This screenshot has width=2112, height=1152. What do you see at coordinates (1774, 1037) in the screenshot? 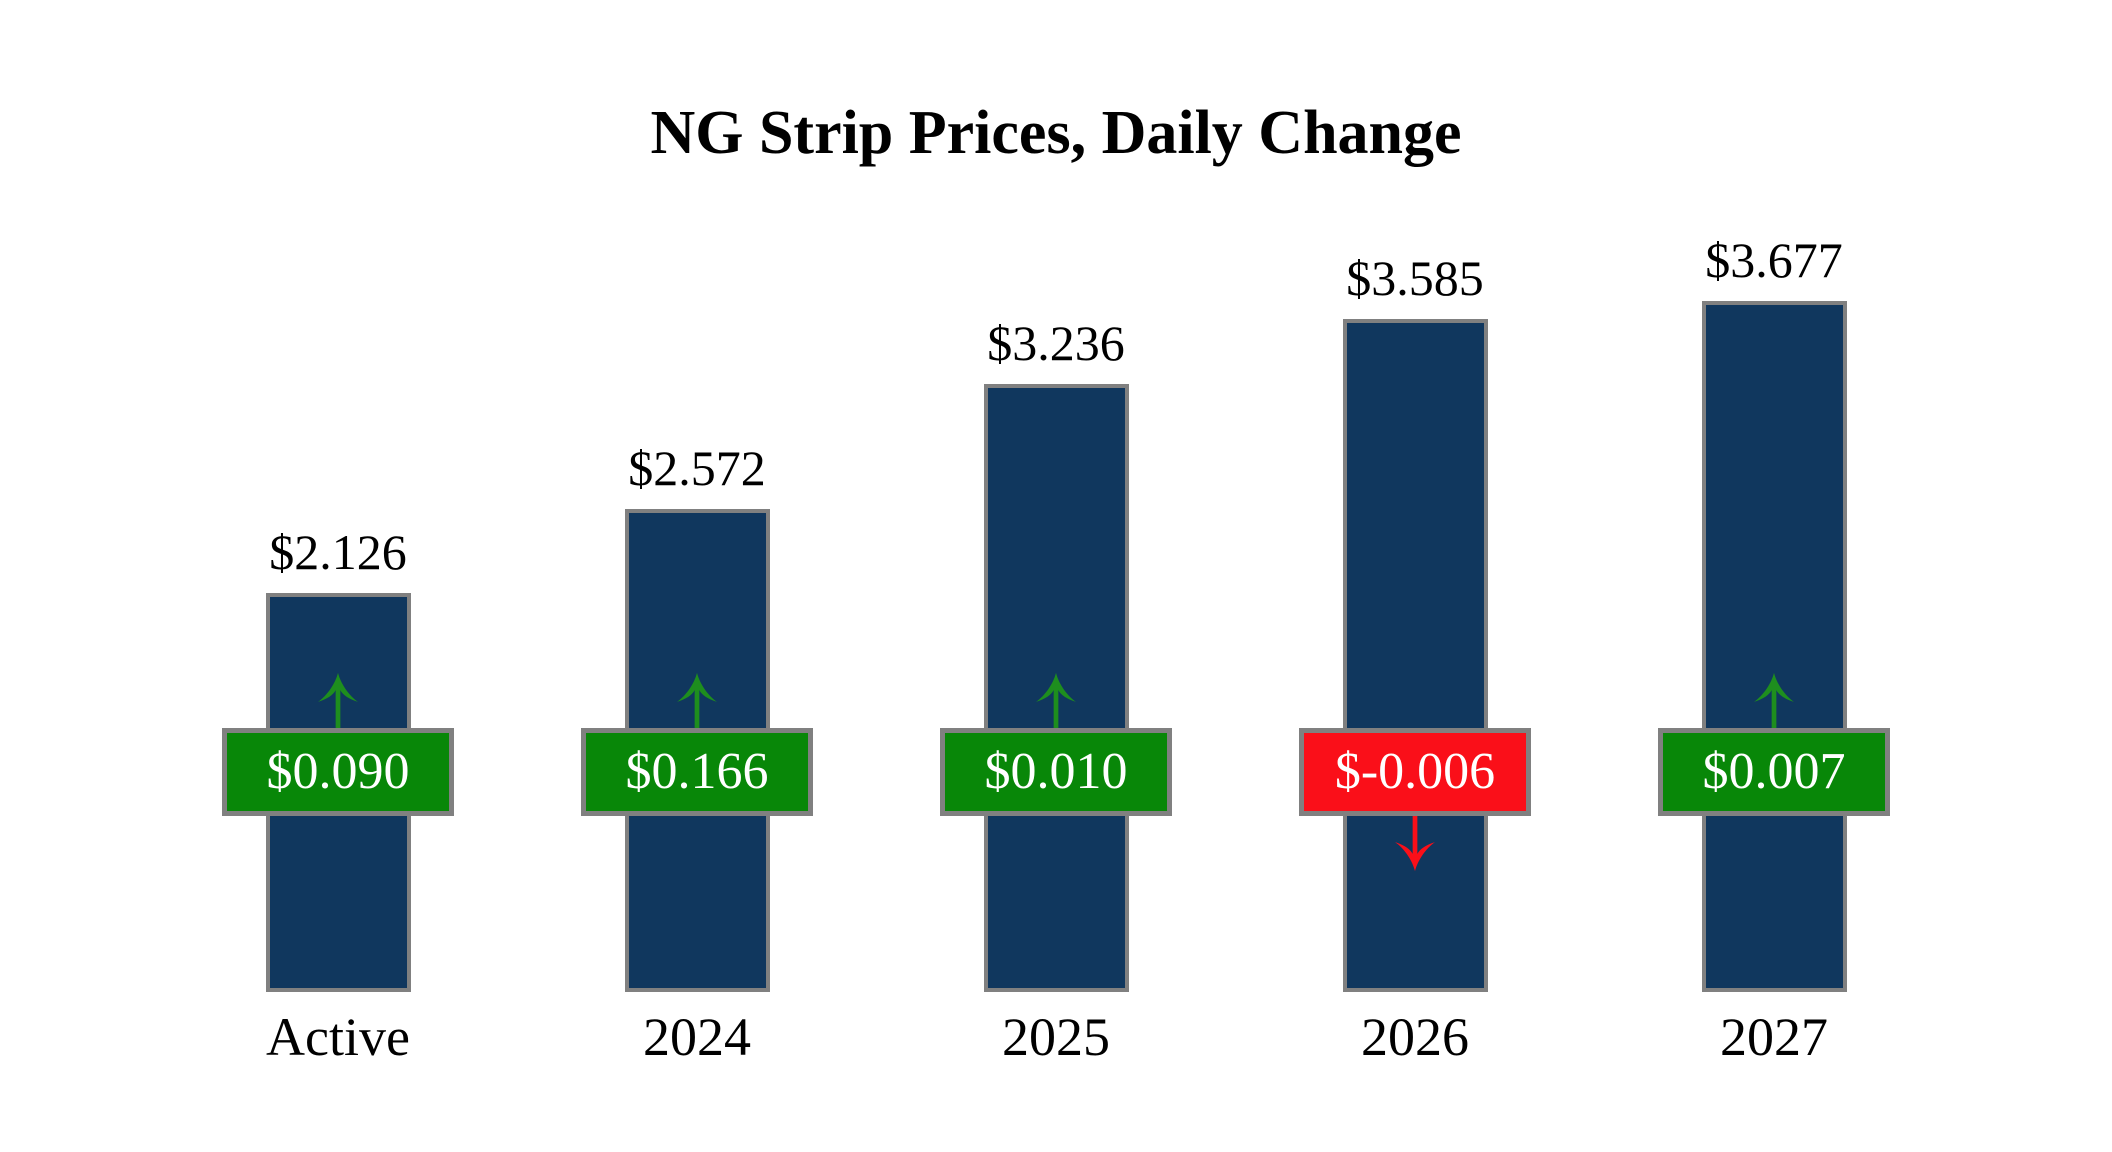
I see `category-label: 2027` at bounding box center [1774, 1037].